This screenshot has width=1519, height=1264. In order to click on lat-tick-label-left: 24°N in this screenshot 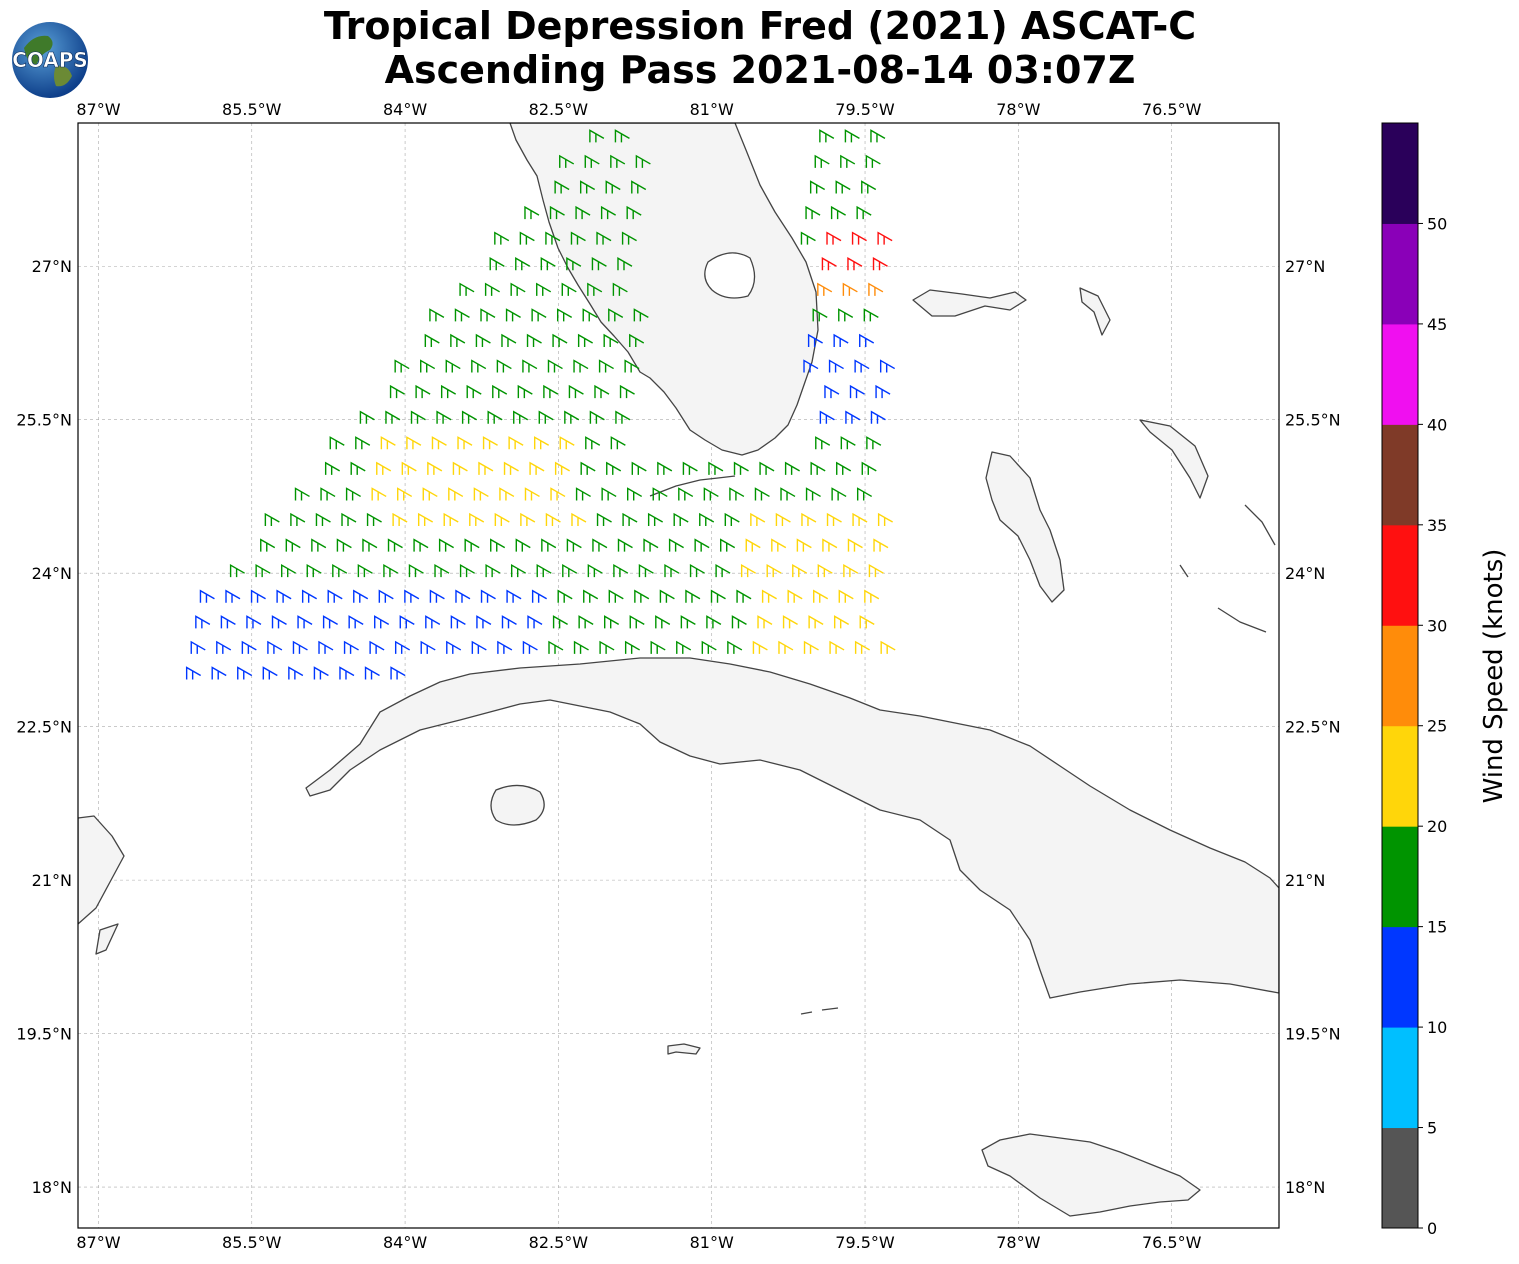, I will do `click(52, 573)`.